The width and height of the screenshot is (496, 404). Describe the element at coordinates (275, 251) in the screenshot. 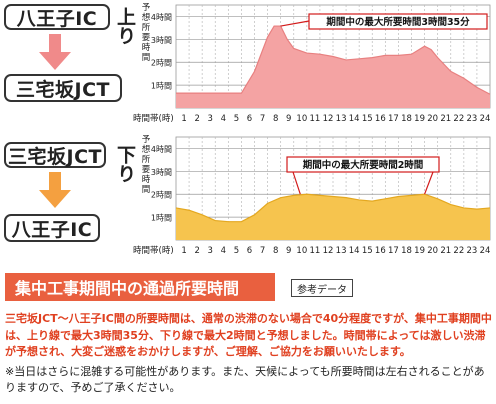

I see `down-xtick-label: 8` at that location.